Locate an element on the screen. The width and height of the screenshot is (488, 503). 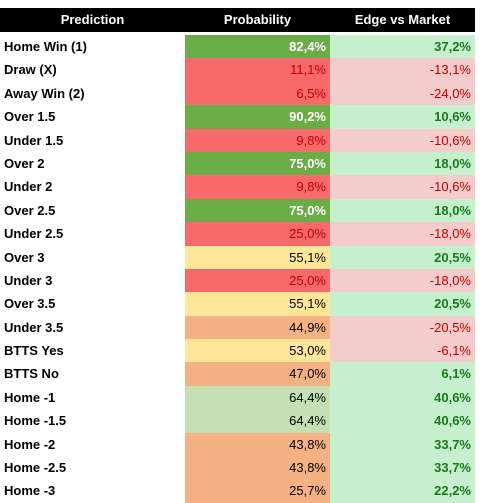
probability-cell: 25,7% is located at coordinates (257, 491).